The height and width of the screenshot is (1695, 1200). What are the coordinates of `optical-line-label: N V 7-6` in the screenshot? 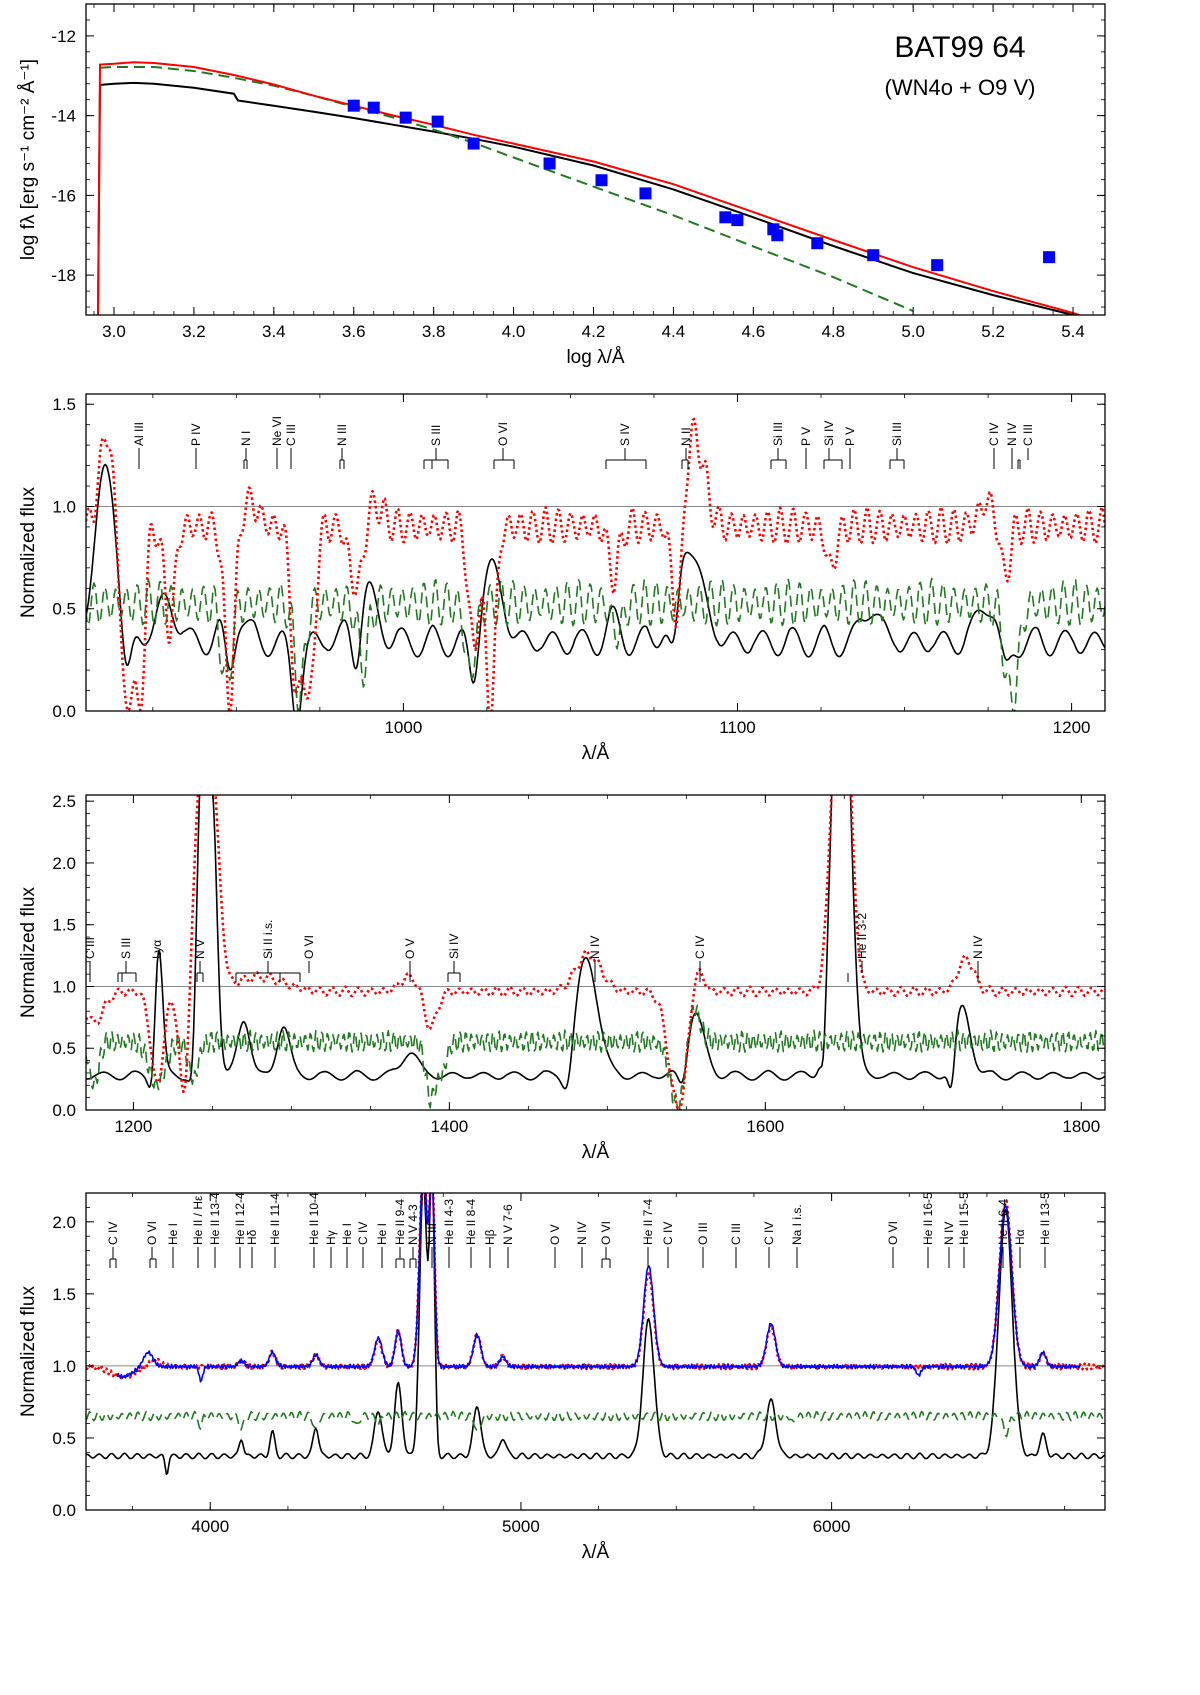 It's located at (508, 1236).